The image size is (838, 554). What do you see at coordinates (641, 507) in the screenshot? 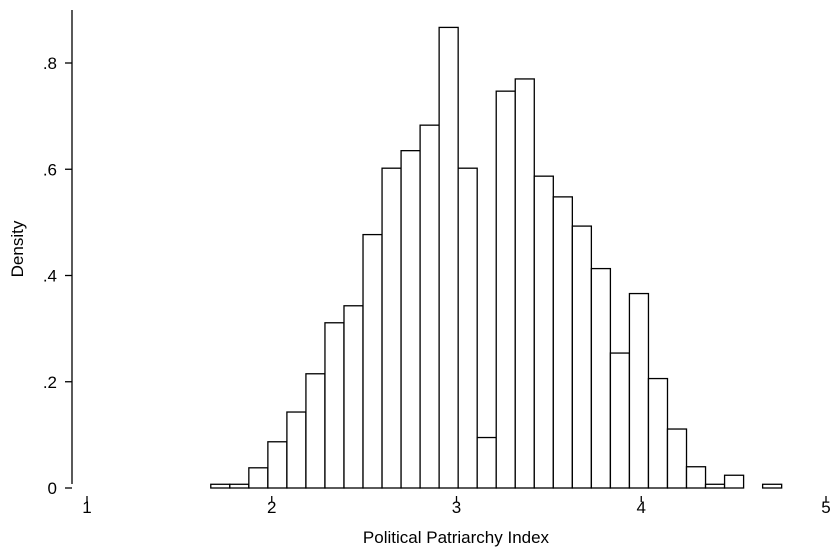
I see `x-tick-label: 4` at bounding box center [641, 507].